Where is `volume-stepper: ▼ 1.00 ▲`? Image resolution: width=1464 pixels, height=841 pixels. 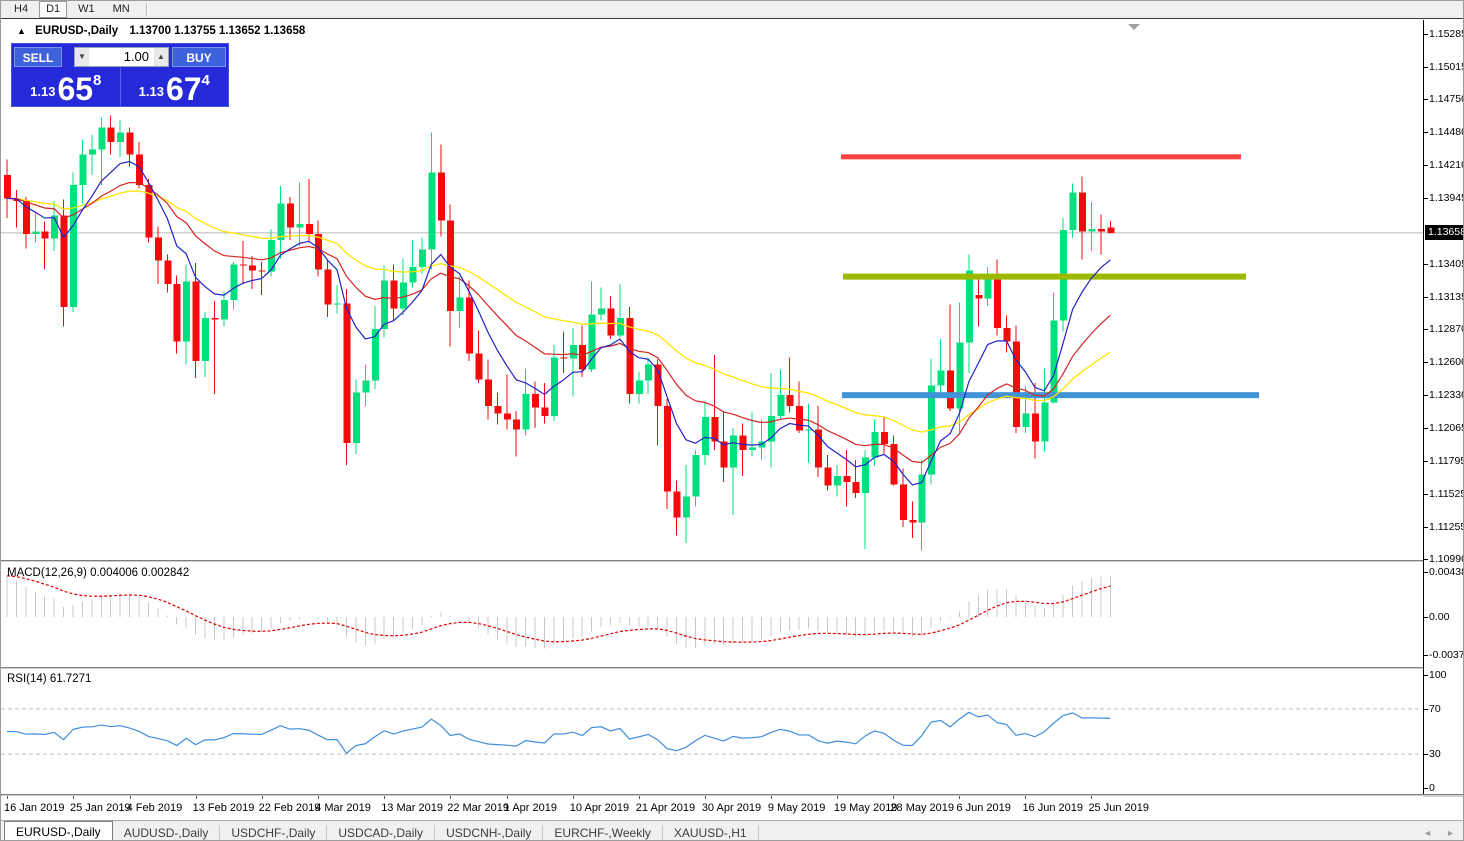 volume-stepper: ▼ 1.00 ▲ is located at coordinates (121, 57).